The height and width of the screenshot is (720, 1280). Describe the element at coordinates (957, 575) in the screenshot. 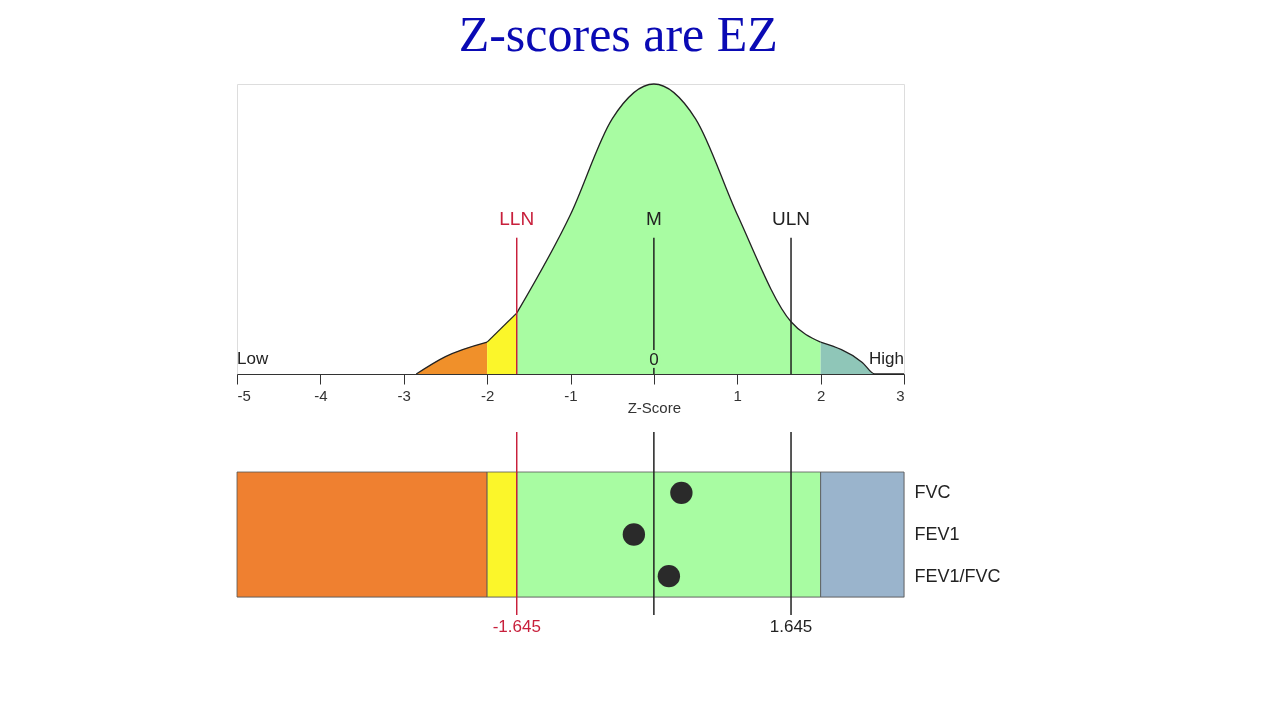

I see `y-tick-label: FEV1/FVC` at that location.